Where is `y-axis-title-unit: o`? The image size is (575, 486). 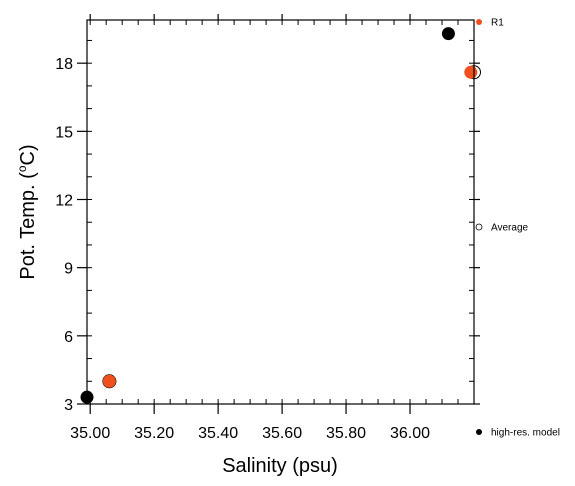
y-axis-title-unit: o is located at coordinates (22, 168).